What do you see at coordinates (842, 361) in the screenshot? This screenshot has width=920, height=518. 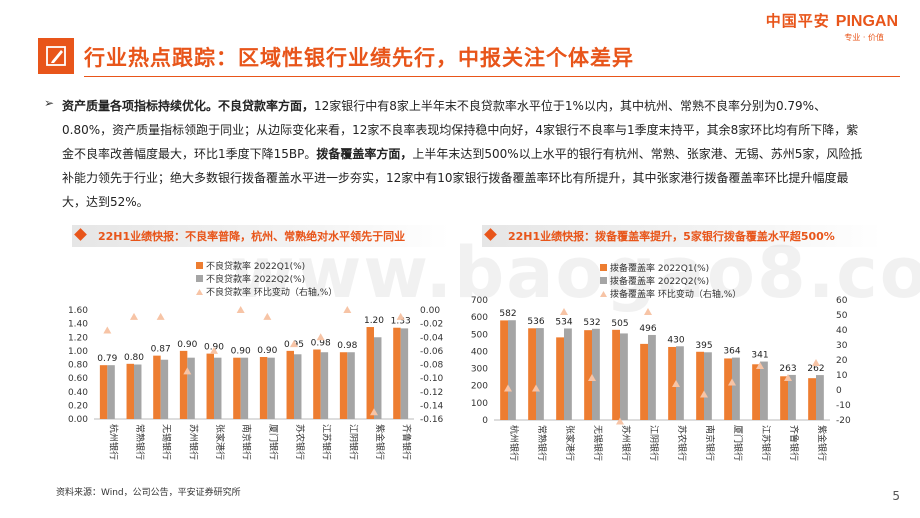 I see `y2-tick-label: 20` at bounding box center [842, 361].